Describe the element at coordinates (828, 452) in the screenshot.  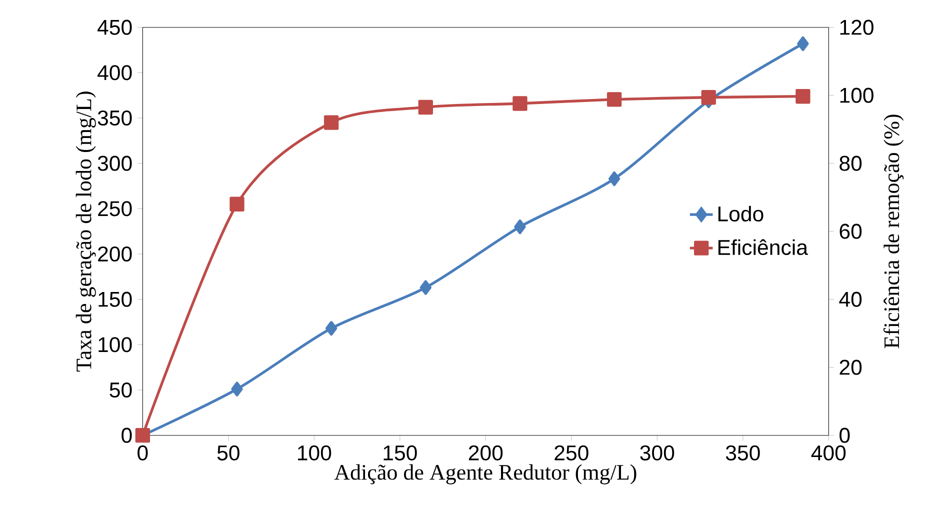
I see `x-tick-label: 400` at that location.